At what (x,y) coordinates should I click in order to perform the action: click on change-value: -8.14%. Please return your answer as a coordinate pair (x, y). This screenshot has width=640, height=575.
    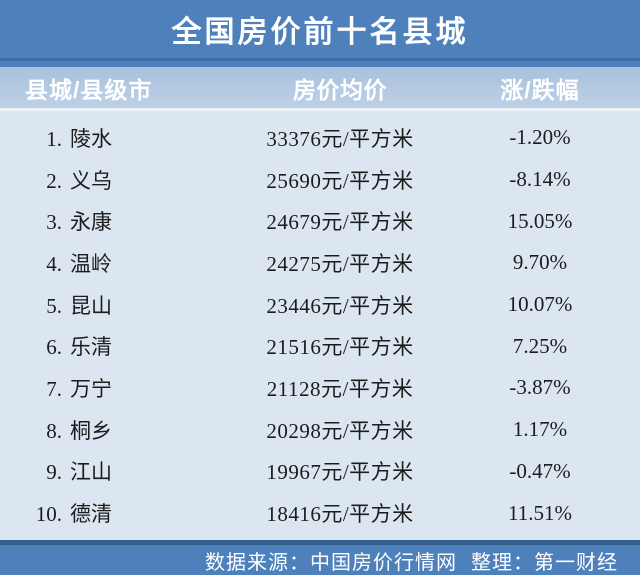
    Looking at the image, I should click on (540, 179).